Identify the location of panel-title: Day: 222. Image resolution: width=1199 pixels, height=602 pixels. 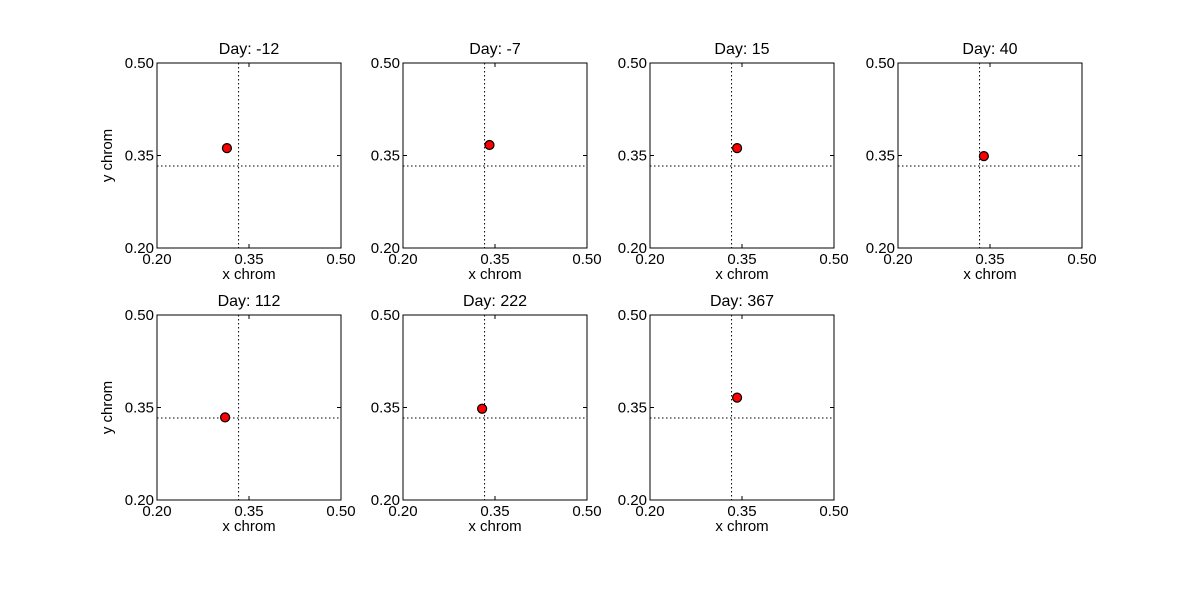
(495, 301).